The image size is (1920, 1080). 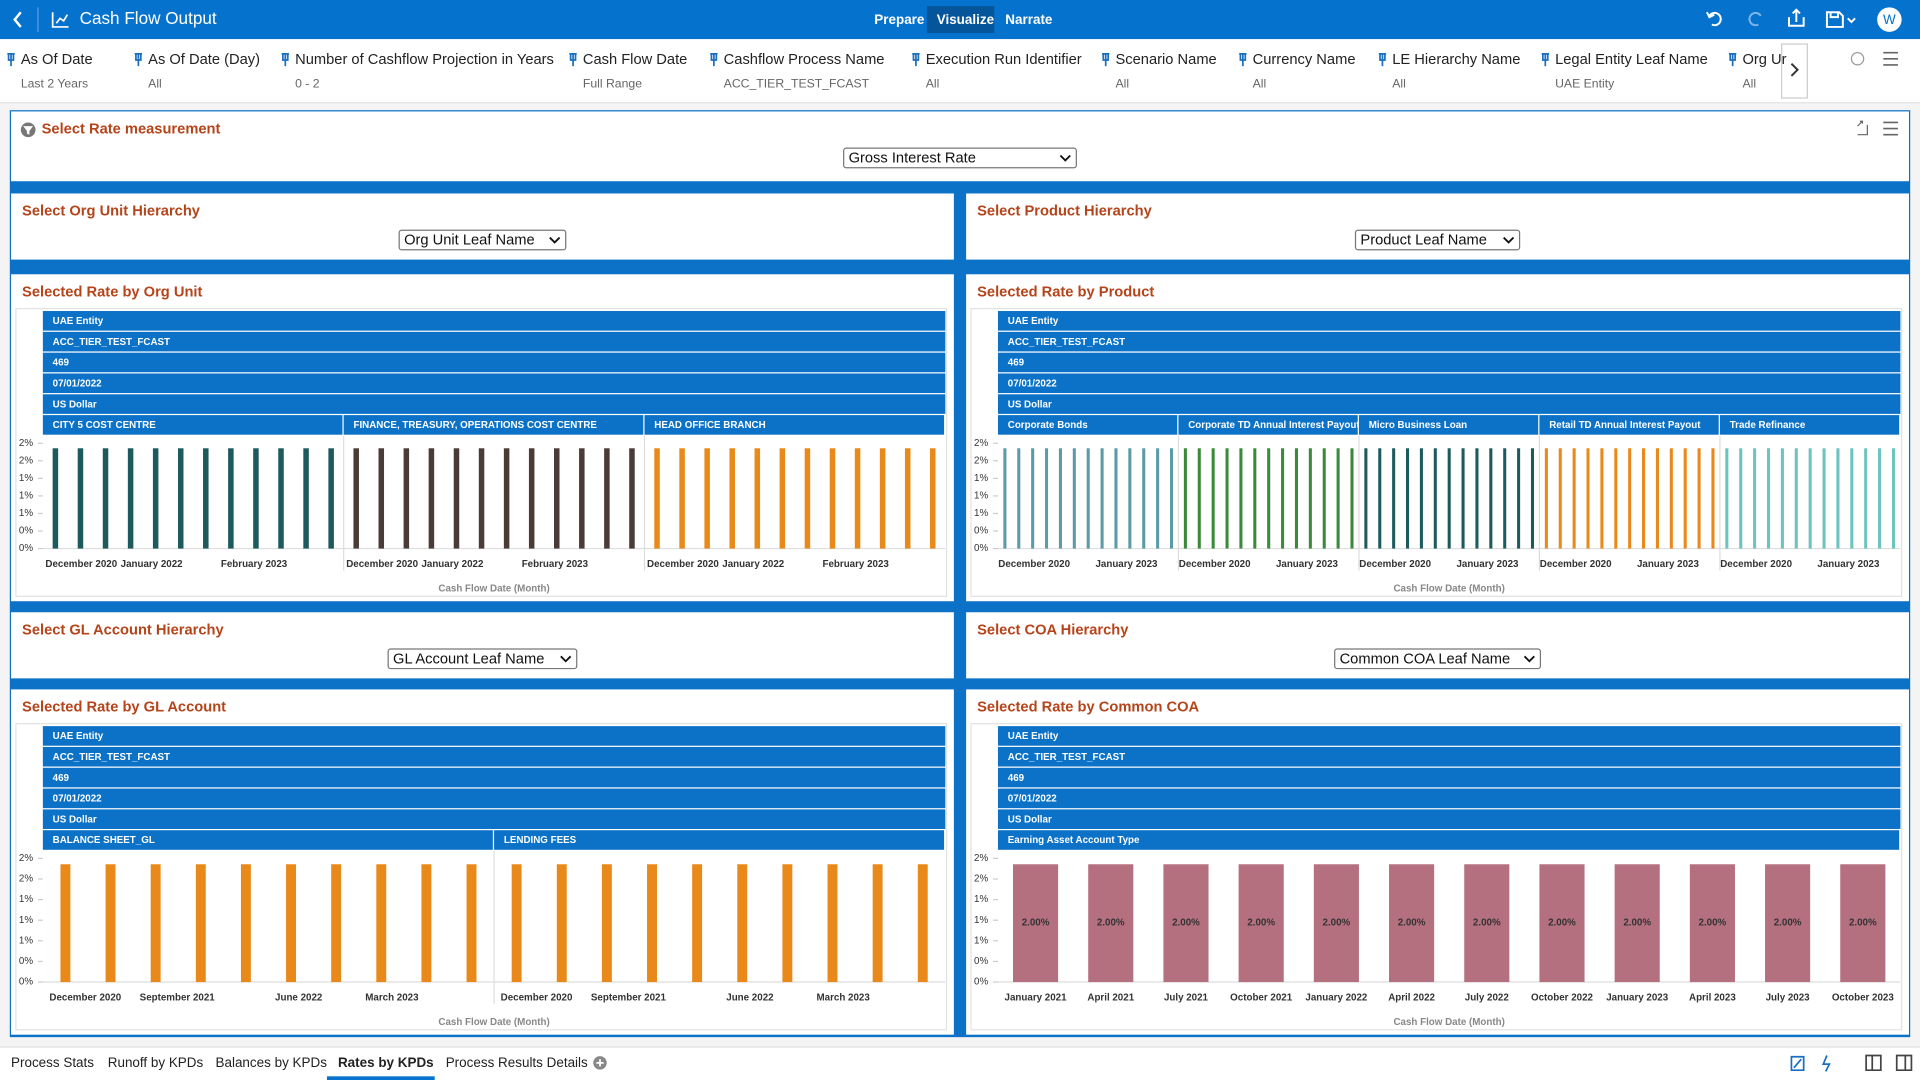 I want to click on x-tick-label: October 2023, so click(x=1863, y=998).